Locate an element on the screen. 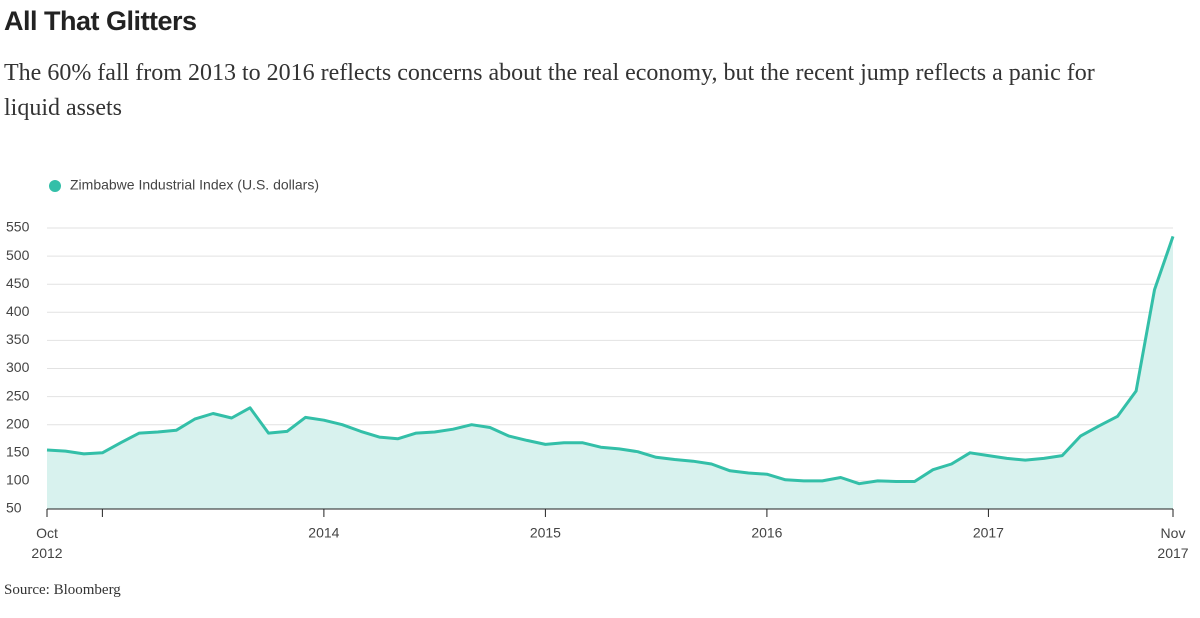 The image size is (1200, 618). x-tick-label: Oct 2012 is located at coordinates (46, 543).